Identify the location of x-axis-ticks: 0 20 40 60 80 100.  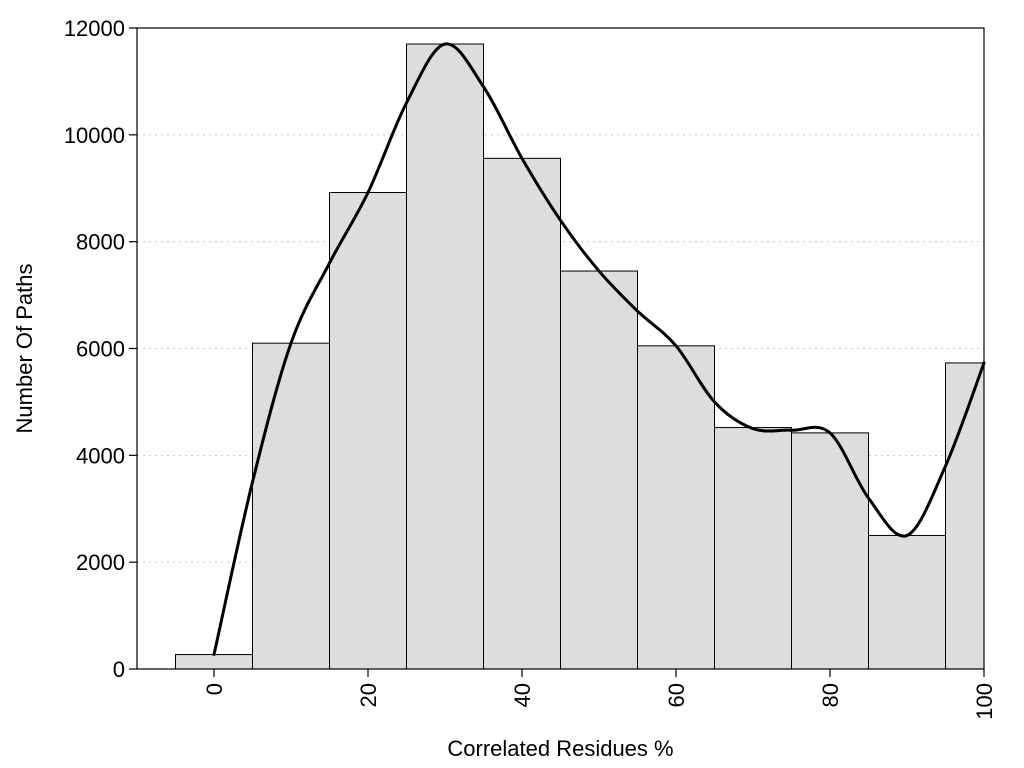
(599, 694).